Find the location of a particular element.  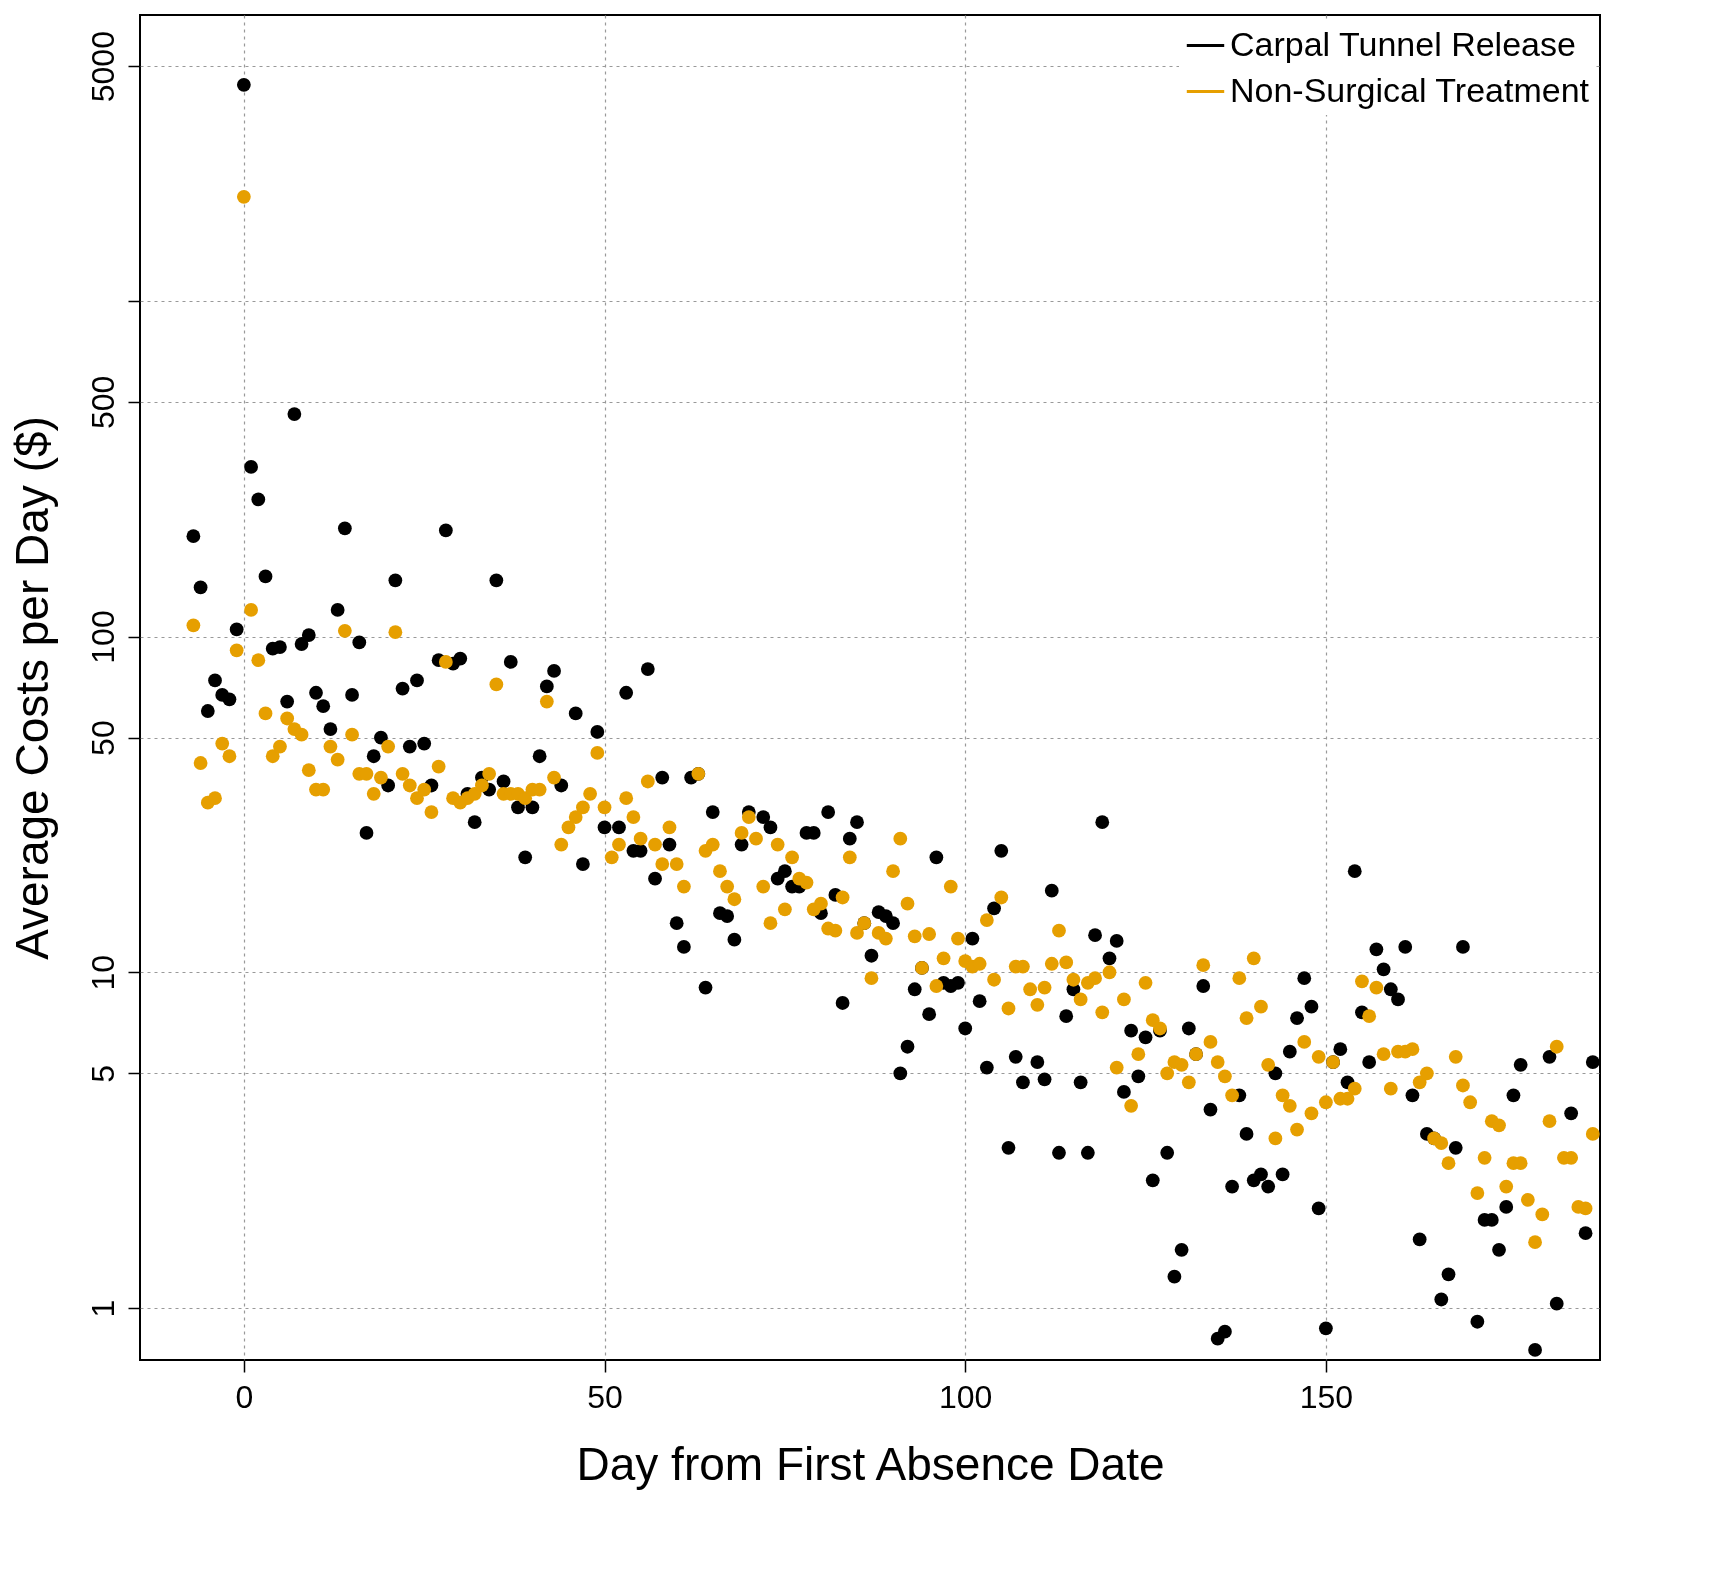

legend-label: Carpal Tunnel Release is located at coordinates (1403, 43).